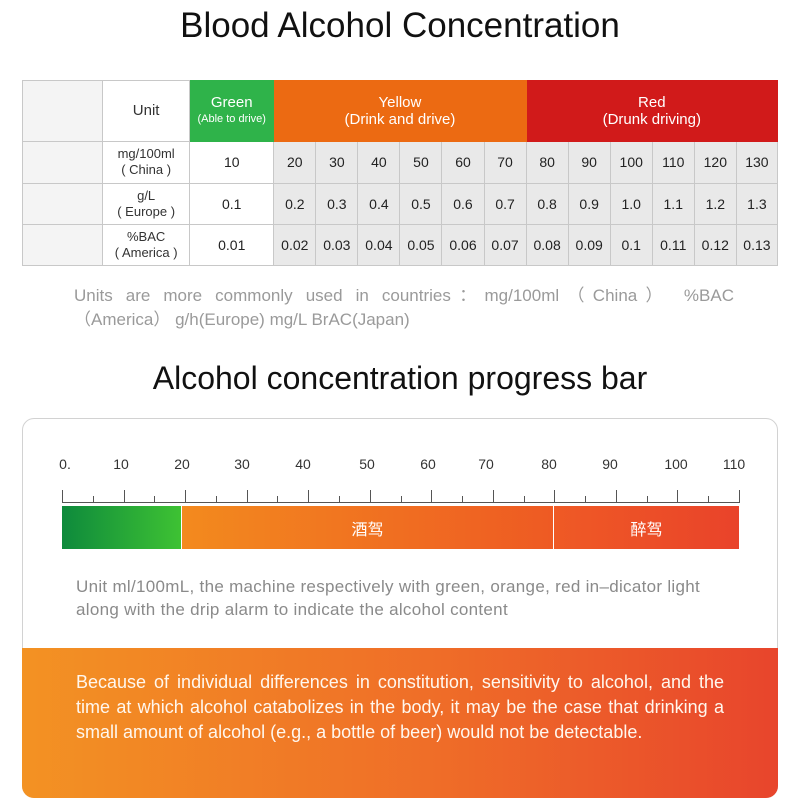 The image size is (800, 800). I want to click on value-cell: 60, so click(463, 162).